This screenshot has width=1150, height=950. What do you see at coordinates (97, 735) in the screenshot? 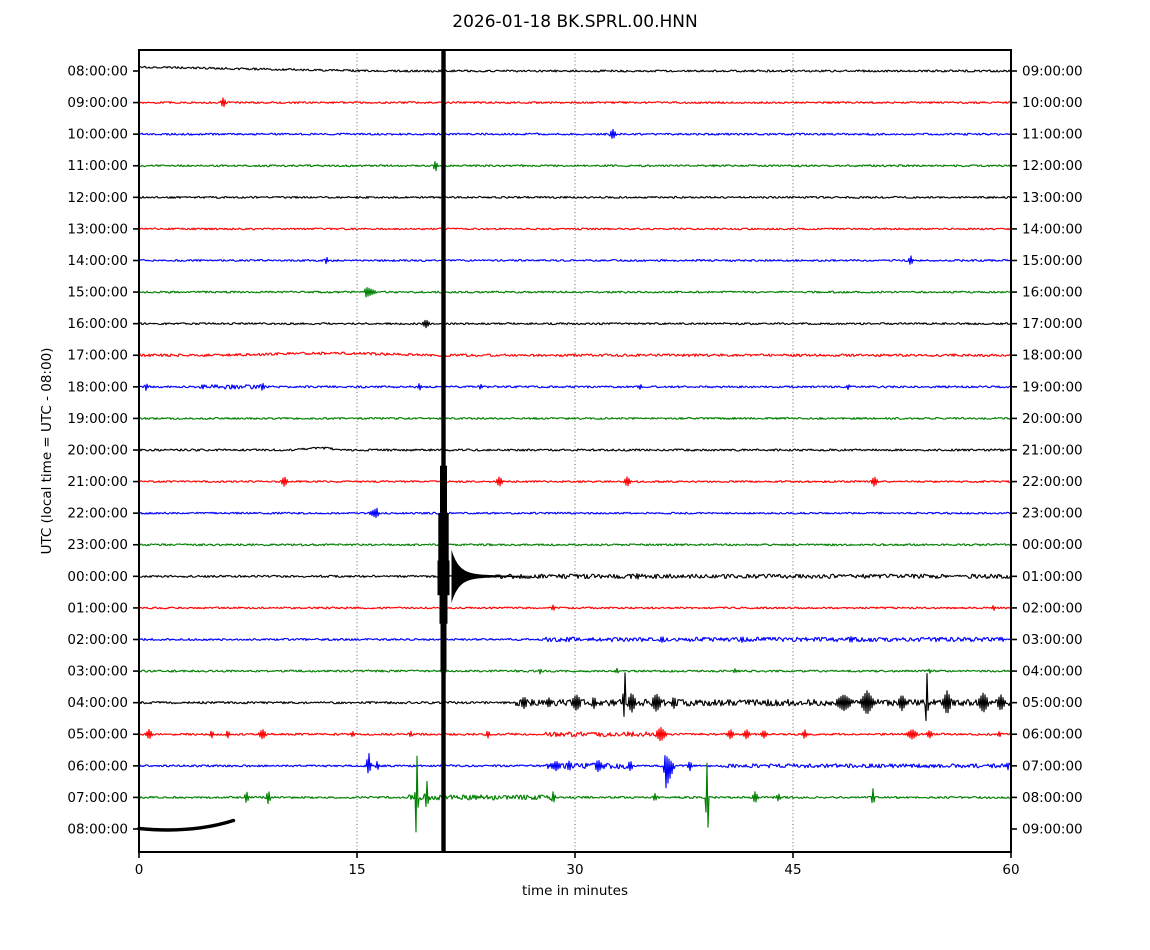
I see `left-tick-label: 05:00:00` at bounding box center [97, 735].